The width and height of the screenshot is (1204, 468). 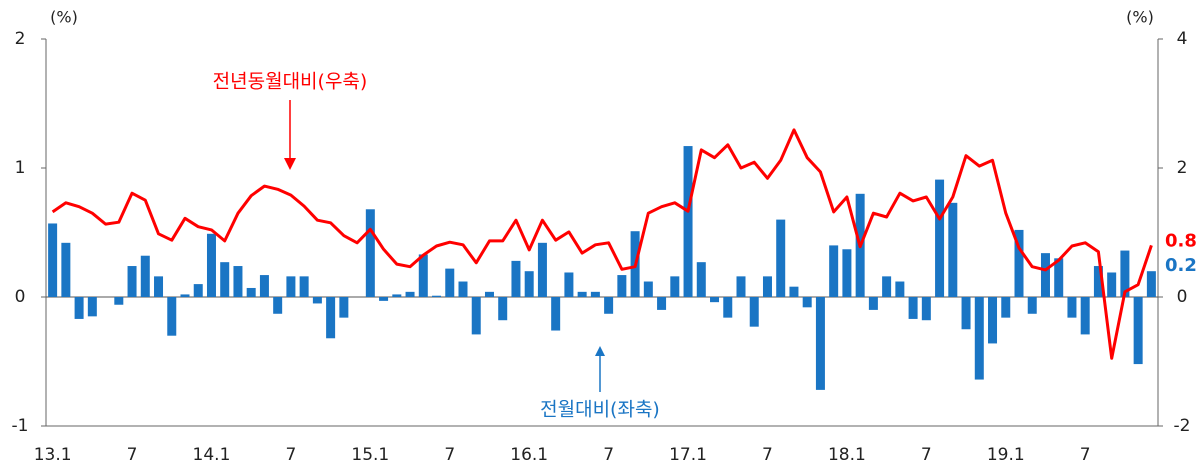 What do you see at coordinates (1182, 39) in the screenshot?
I see `y2-tick-label: 4` at bounding box center [1182, 39].